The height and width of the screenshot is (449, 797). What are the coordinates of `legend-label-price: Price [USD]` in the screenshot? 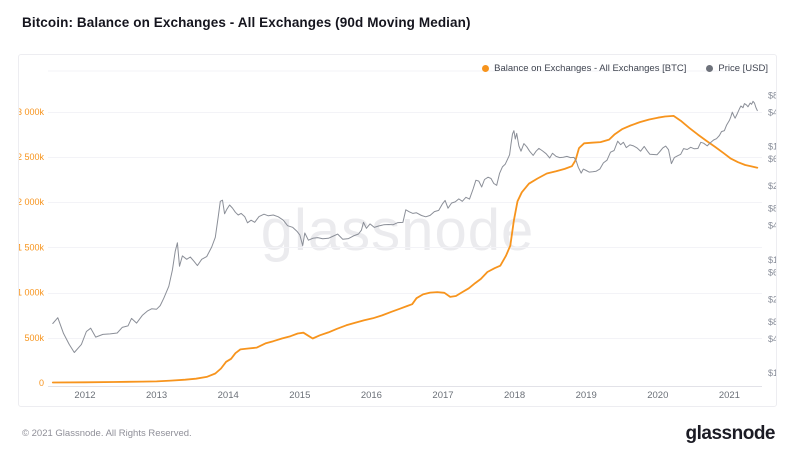 It's located at (743, 68).